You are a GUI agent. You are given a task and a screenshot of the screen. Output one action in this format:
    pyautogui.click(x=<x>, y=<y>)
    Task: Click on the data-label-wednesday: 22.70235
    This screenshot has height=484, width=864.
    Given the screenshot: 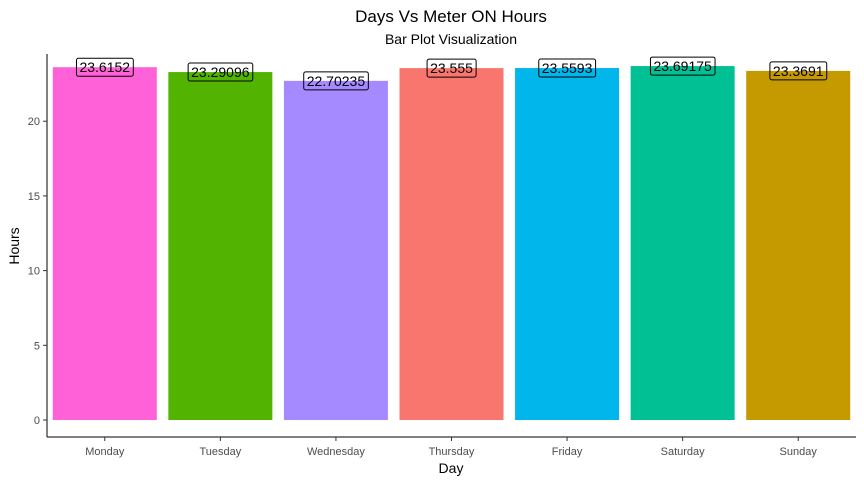 What is the action you would take?
    pyautogui.click(x=336, y=81)
    